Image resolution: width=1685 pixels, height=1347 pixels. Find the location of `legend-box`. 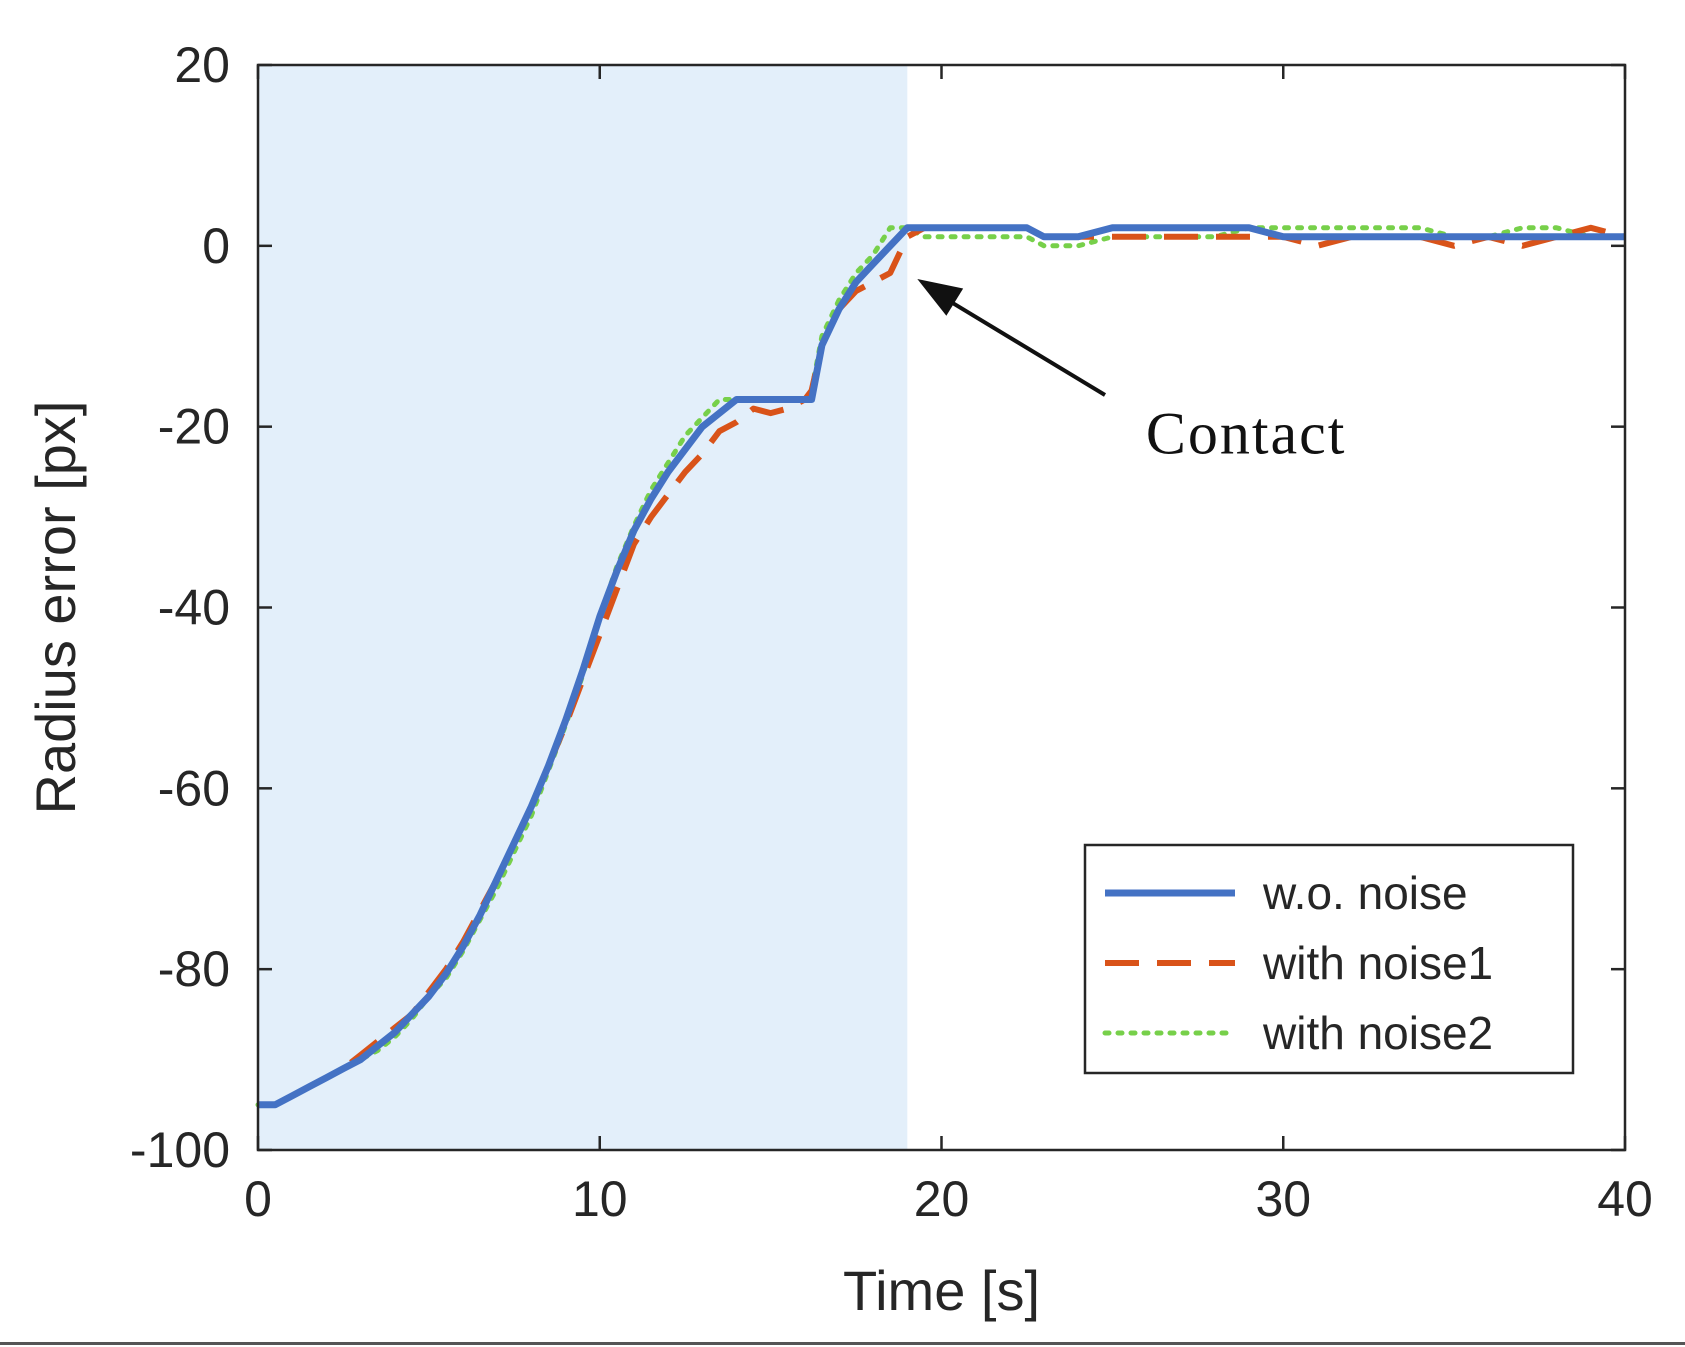

legend-box is located at coordinates (1329, 959).